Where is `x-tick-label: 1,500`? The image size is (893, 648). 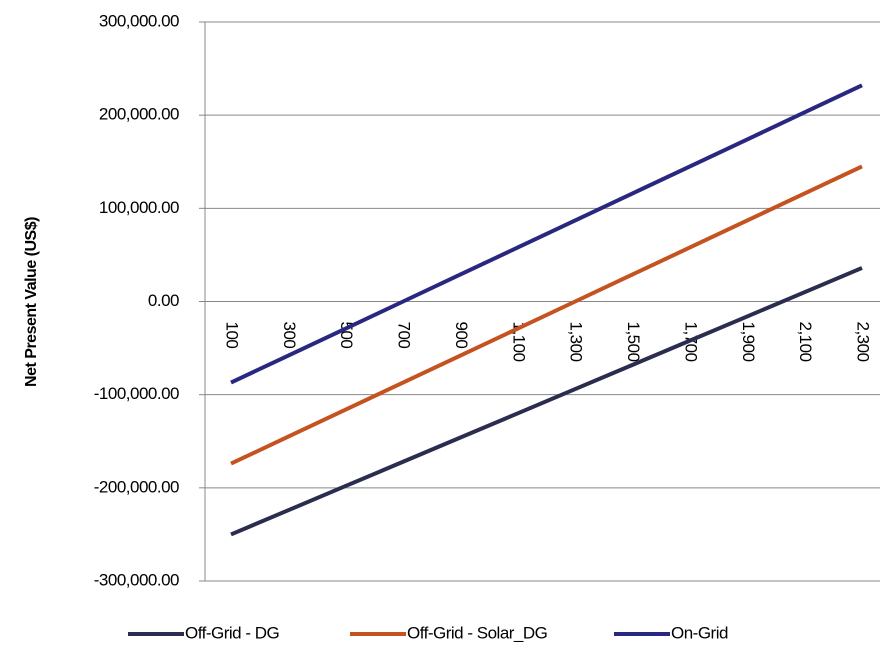 x-tick-label: 1,500 is located at coordinates (633, 342).